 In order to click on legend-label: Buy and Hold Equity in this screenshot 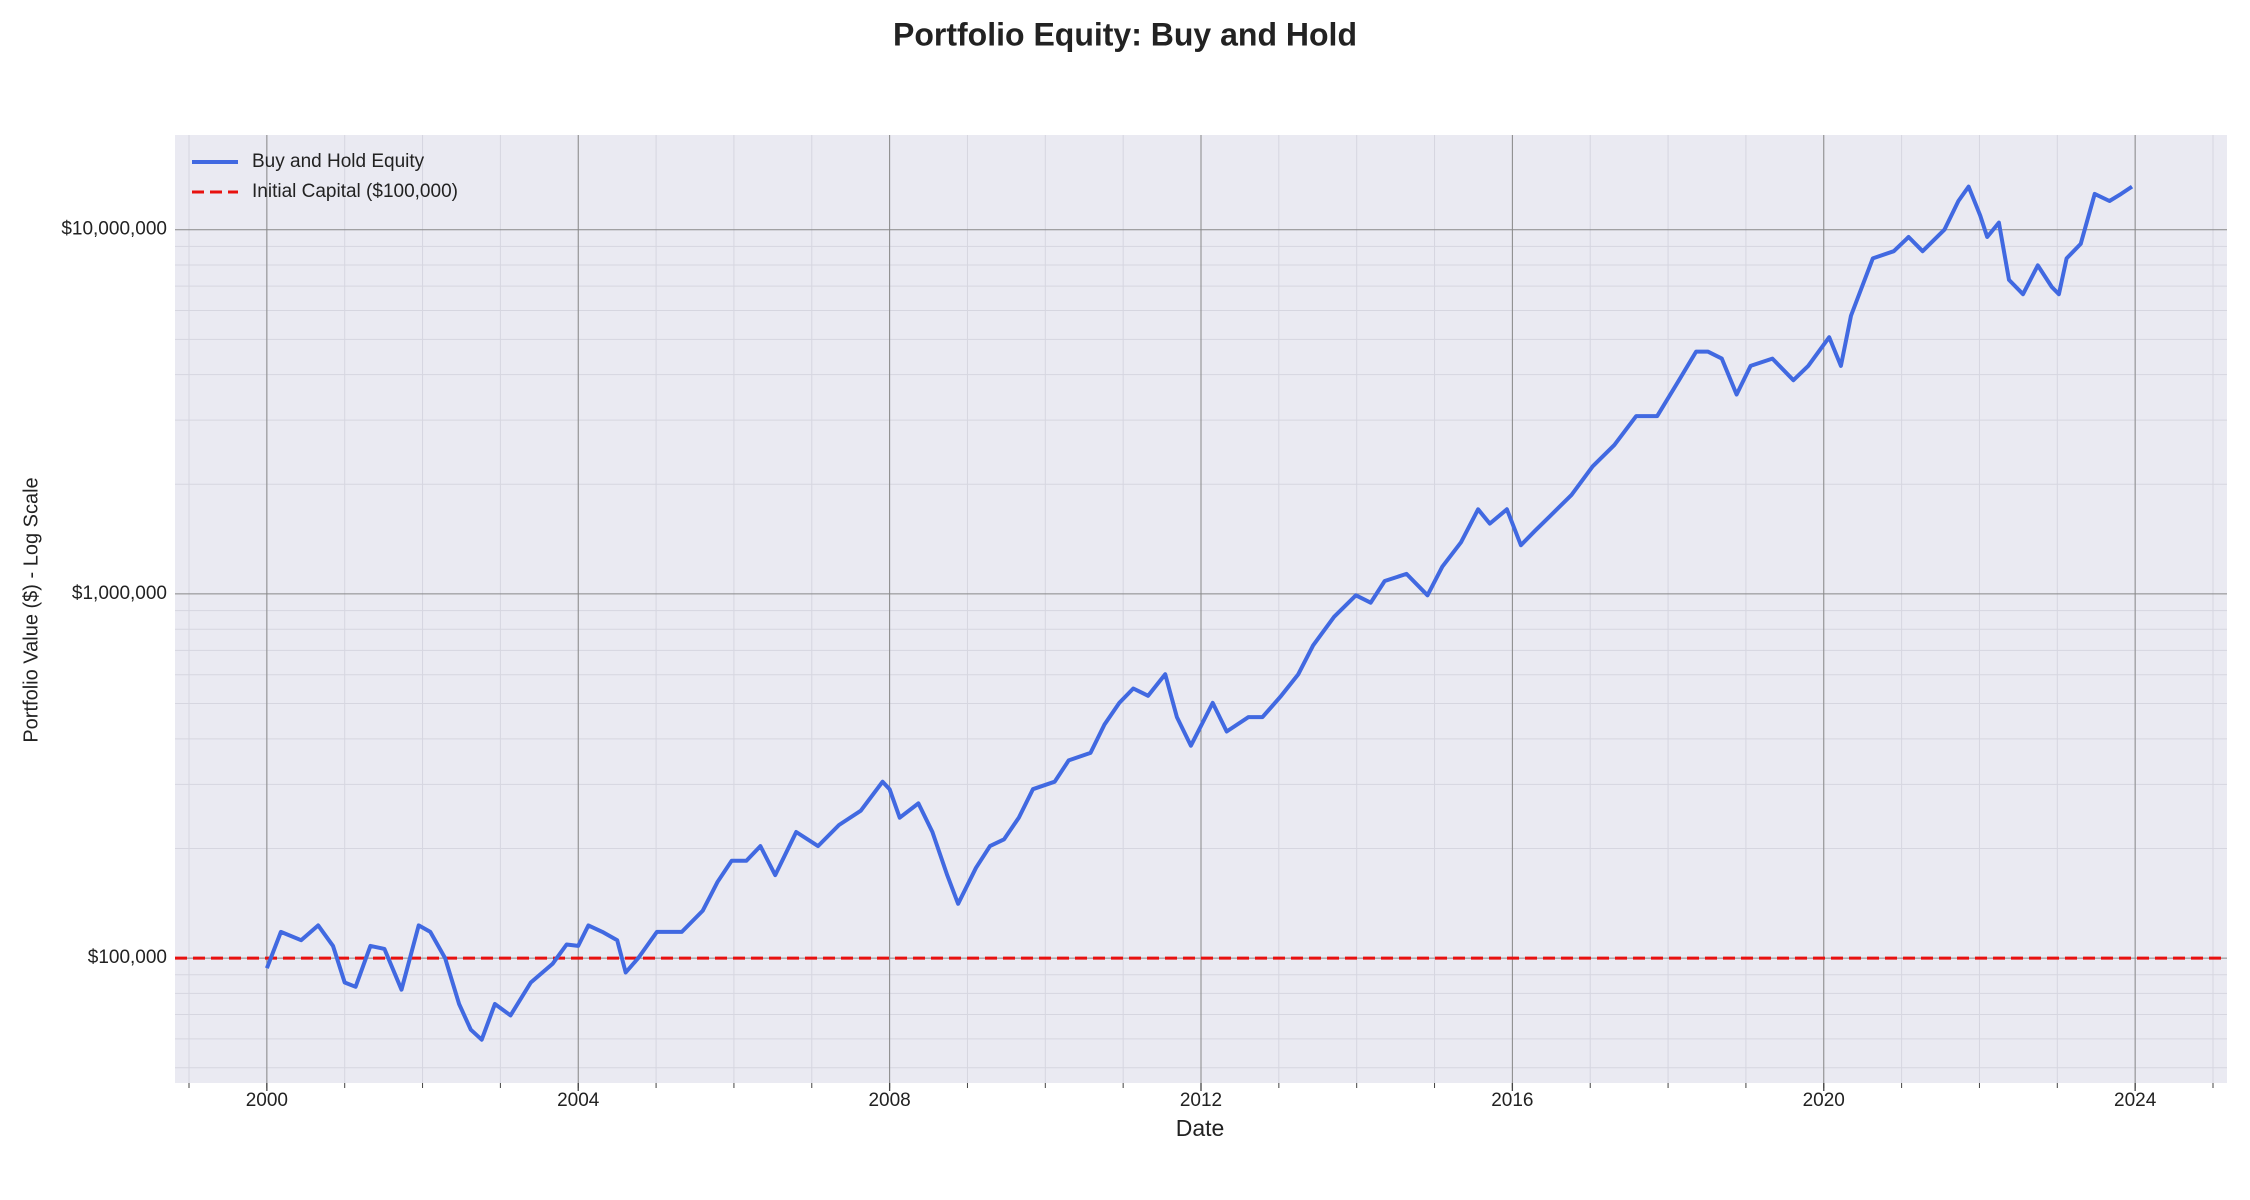, I will do `click(338, 161)`.